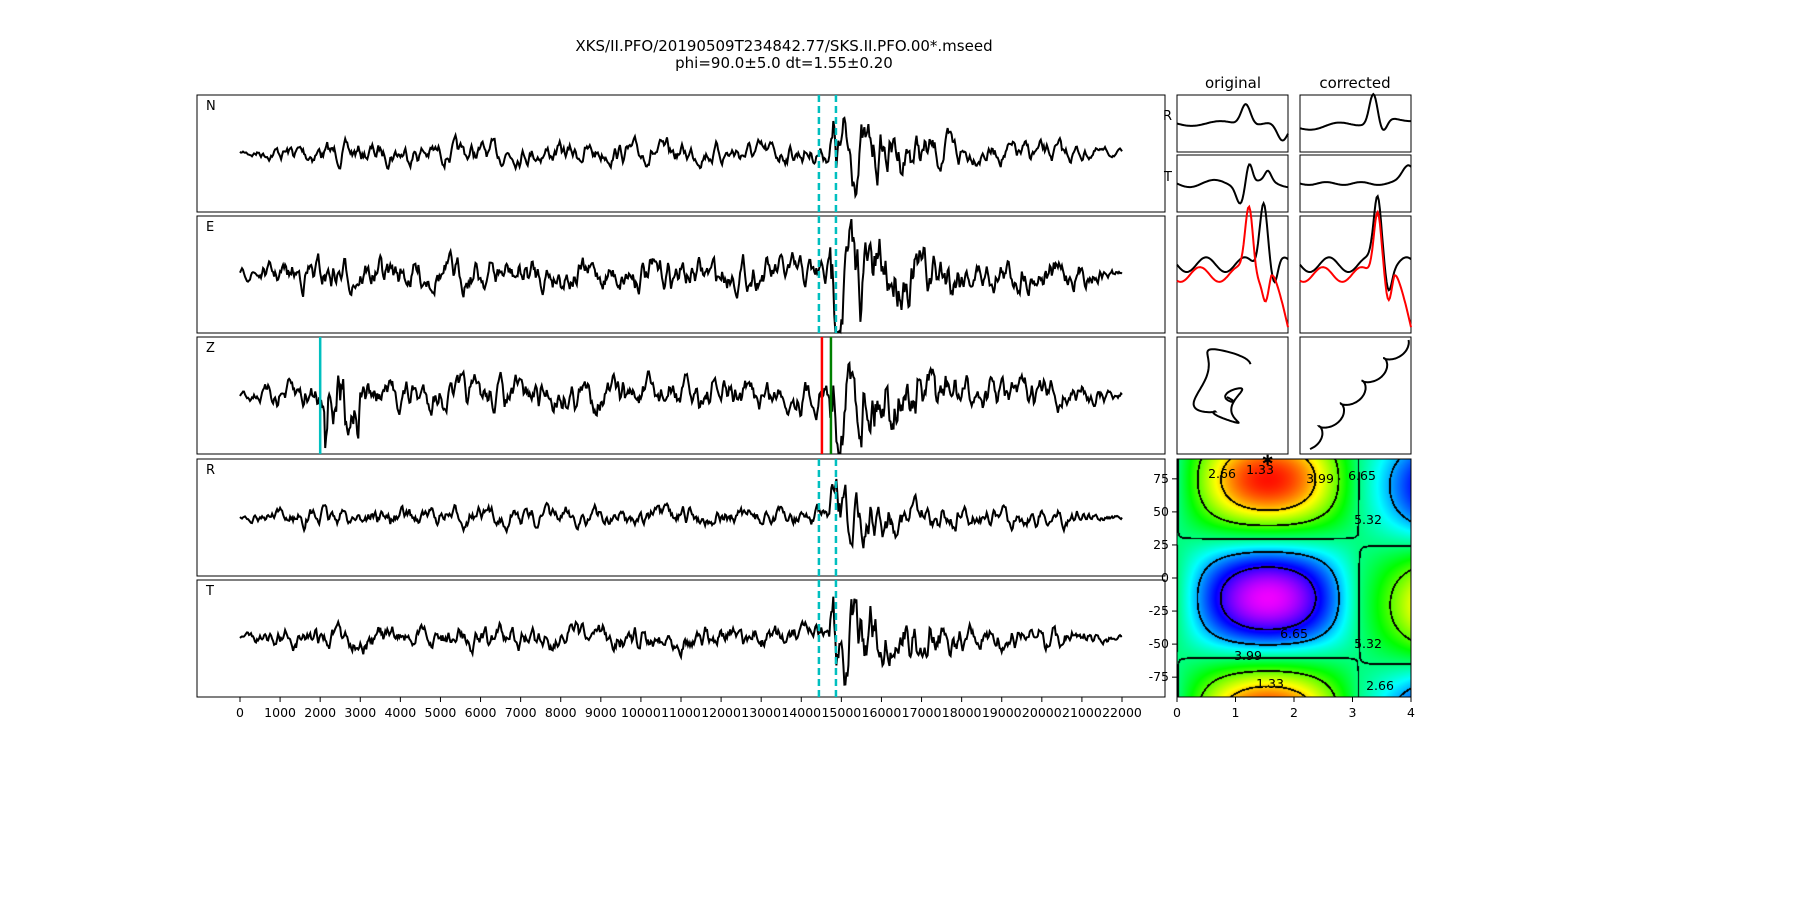 The height and width of the screenshot is (904, 1800). I want to click on x-tick-label: 22000, so click(1122, 712).